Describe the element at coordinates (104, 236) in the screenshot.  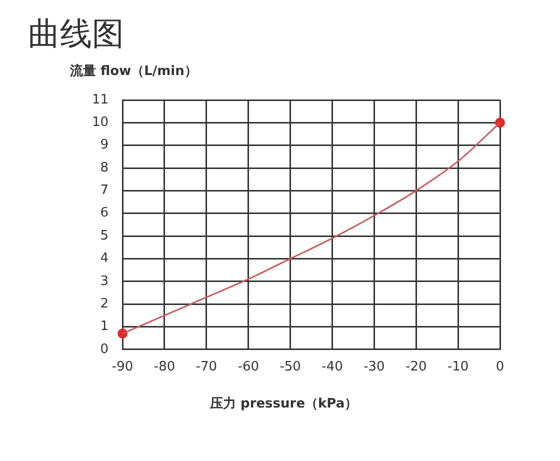
I see `y-tick-label: 5` at that location.